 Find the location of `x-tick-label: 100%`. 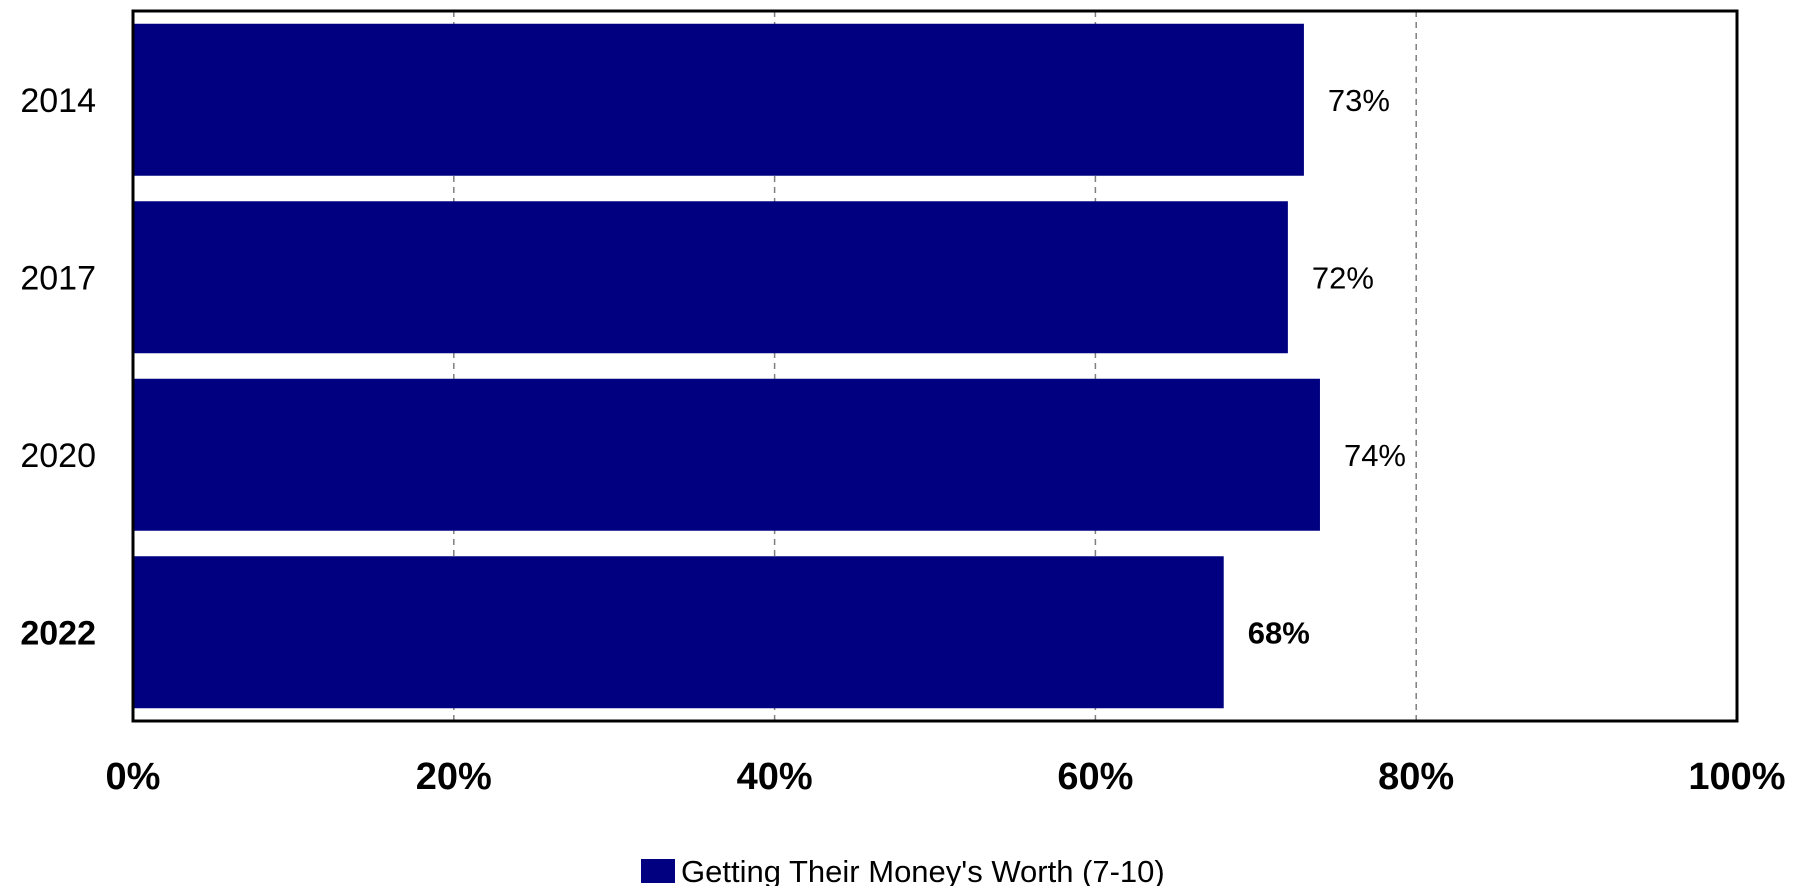

x-tick-label: 100% is located at coordinates (1736, 777).